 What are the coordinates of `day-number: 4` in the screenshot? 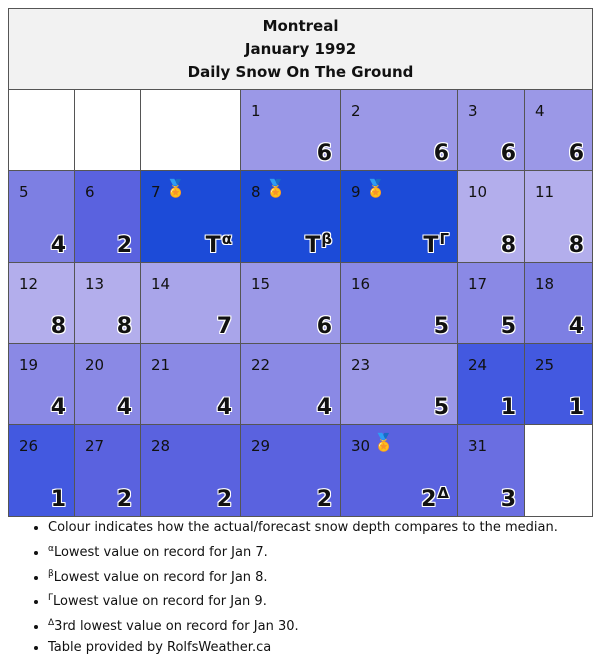 It's located at (540, 111).